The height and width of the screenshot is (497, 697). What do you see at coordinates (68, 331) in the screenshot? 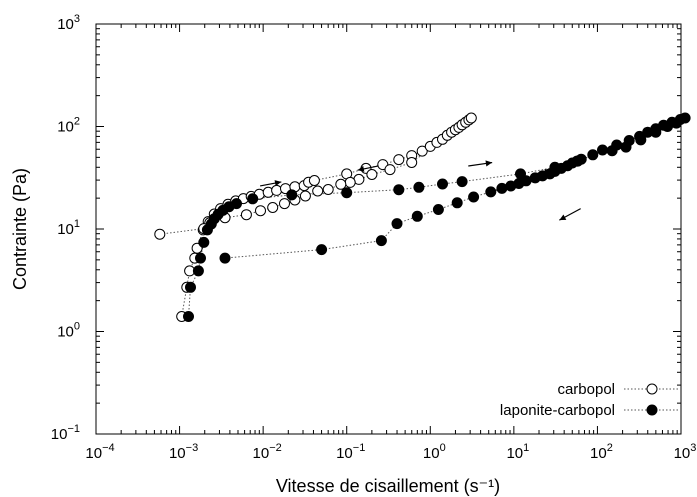
I see `y-tick-label: 10⁰` at bounding box center [68, 331].